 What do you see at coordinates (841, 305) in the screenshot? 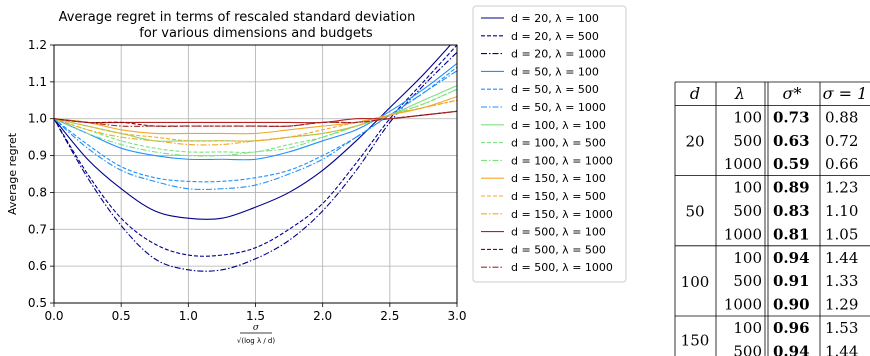
I see `table-cell-sigma-one: 1.29` at bounding box center [841, 305].